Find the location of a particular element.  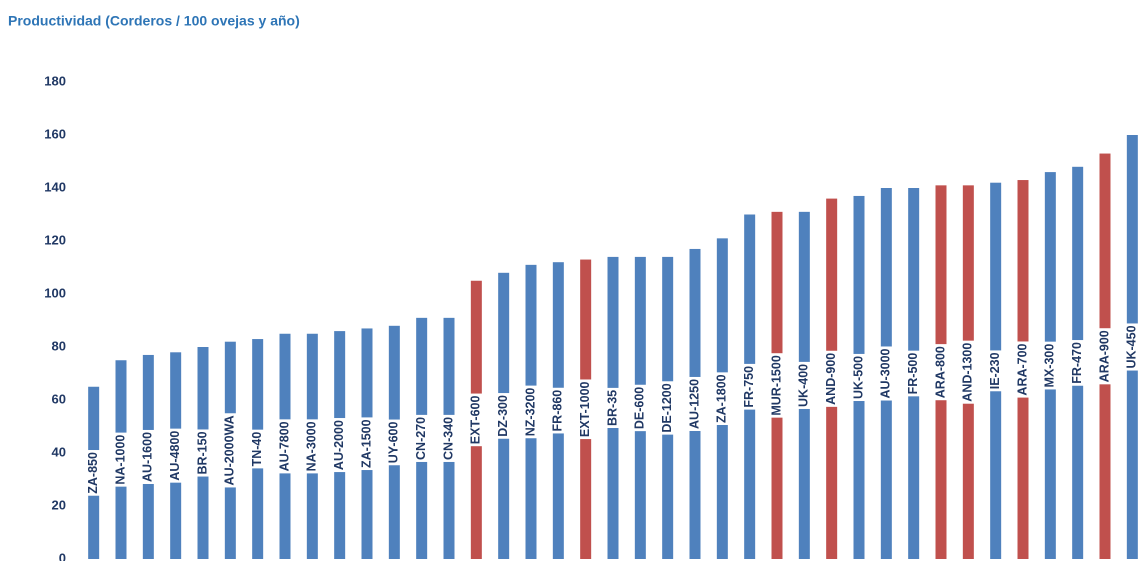

y-tick-label: 40 is located at coordinates (59, 451).